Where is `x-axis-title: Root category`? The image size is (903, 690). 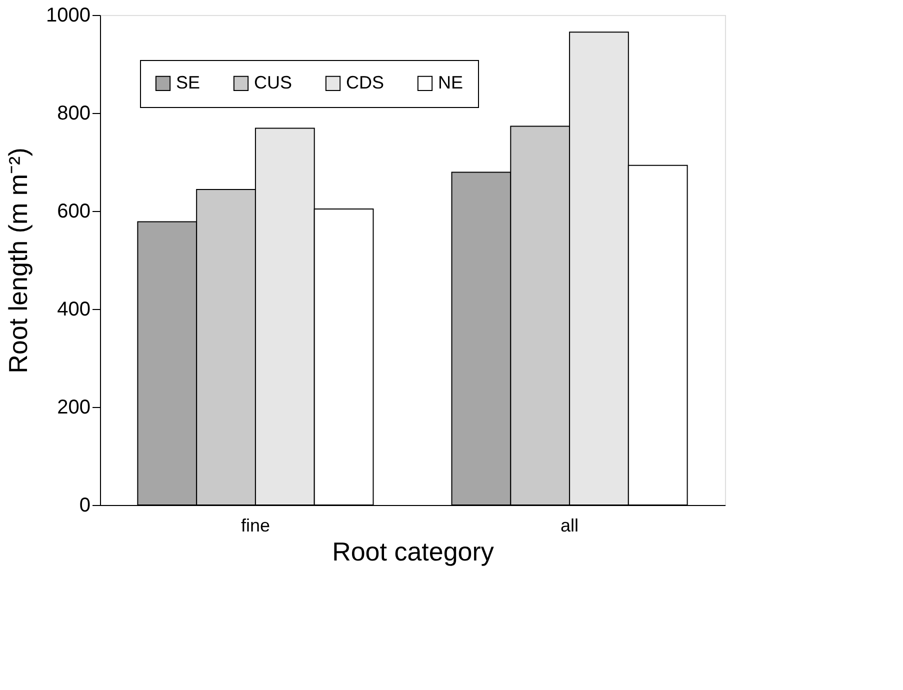
x-axis-title: Root category is located at coordinates (413, 551).